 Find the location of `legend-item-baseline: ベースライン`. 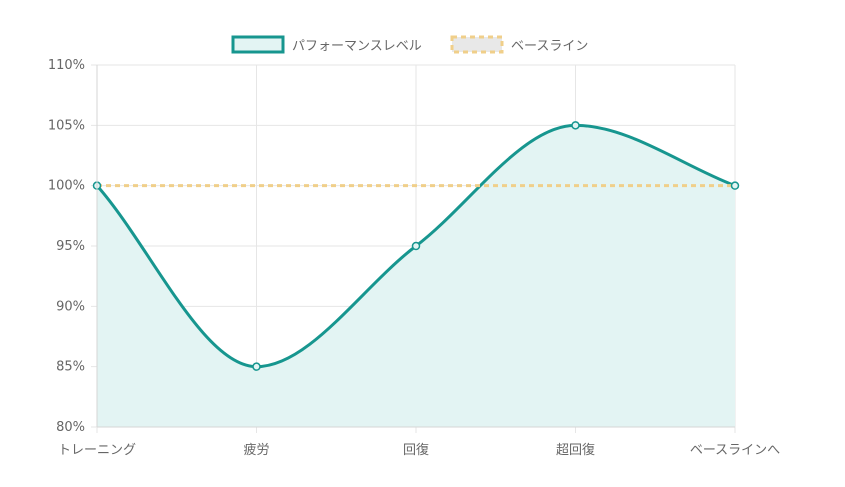

legend-item-baseline: ベースライン is located at coordinates (519, 44).